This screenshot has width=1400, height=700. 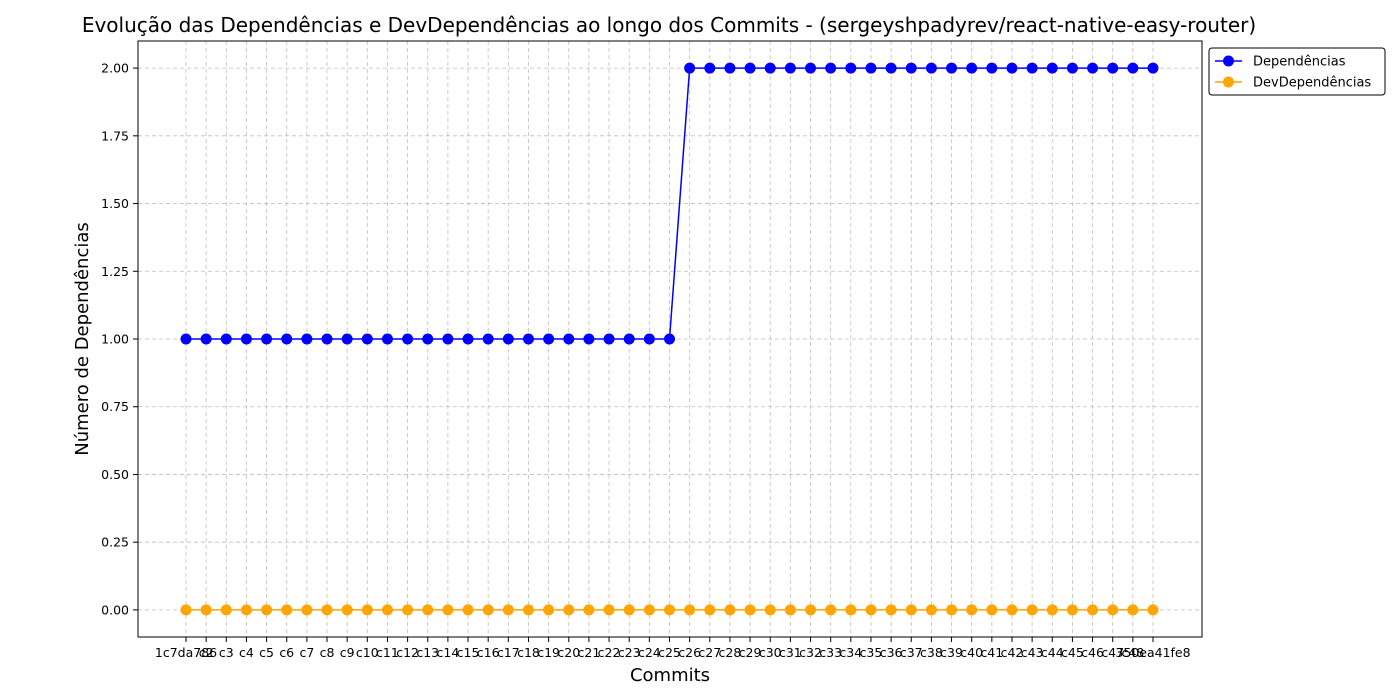 I want to click on x-tick-label: c15, so click(x=468, y=652).